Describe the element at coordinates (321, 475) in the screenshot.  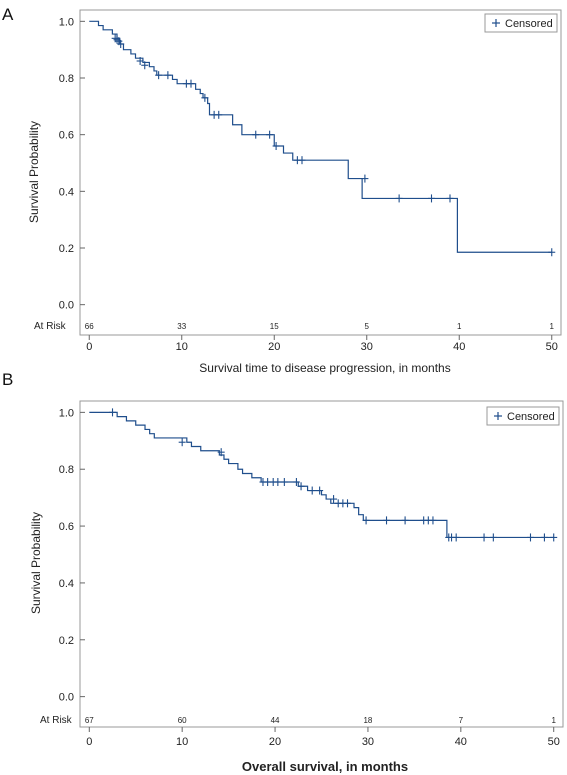
I see `panel-b-survival-curve` at that location.